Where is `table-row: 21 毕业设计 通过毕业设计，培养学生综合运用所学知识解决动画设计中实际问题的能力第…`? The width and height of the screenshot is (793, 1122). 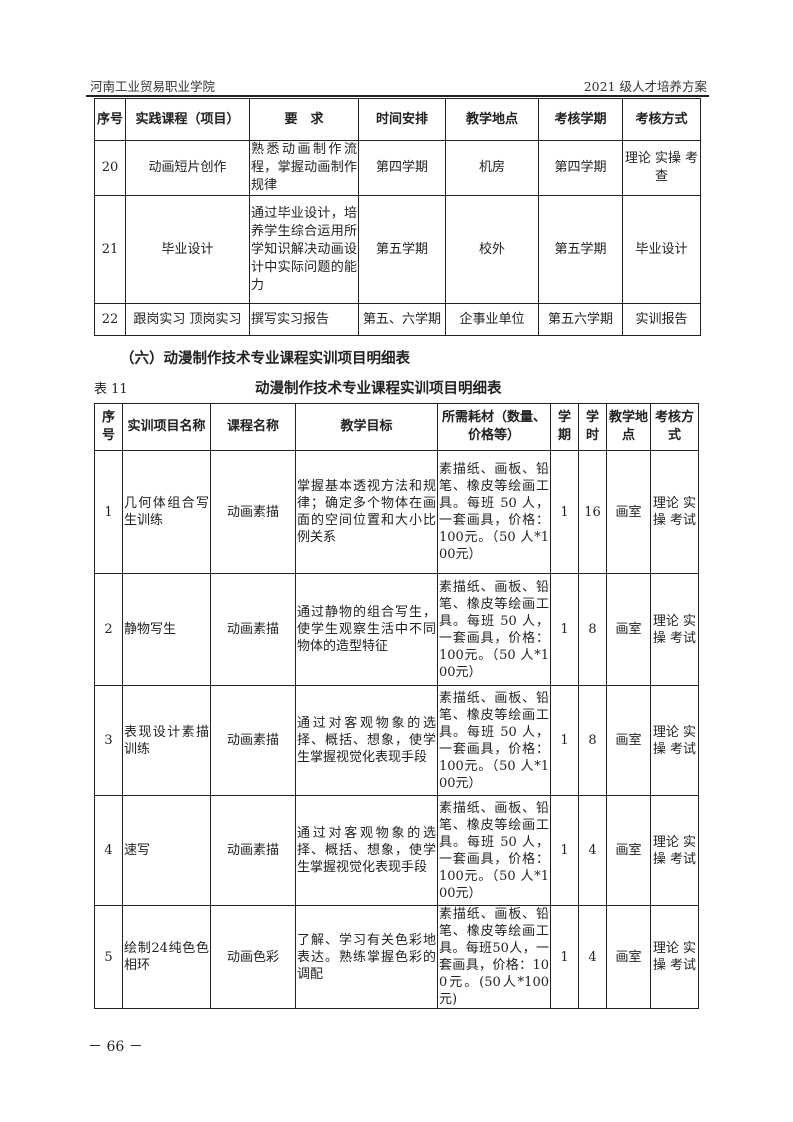
table-row: 21 毕业设计 通过毕业设计，培养学生综合运用所学知识解决动画设计中实际问题的能力第… is located at coordinates (397, 249).